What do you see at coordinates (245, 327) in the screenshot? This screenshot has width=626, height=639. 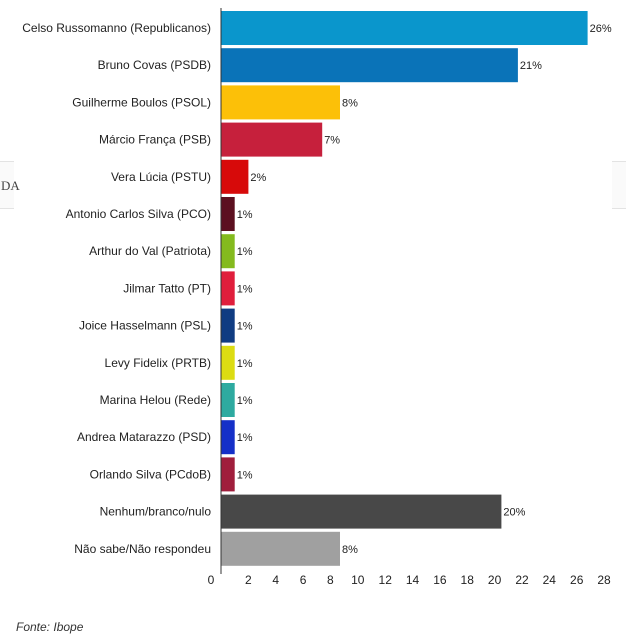 I see `value-label-joice-hasselmann-psl: 1%` at bounding box center [245, 327].